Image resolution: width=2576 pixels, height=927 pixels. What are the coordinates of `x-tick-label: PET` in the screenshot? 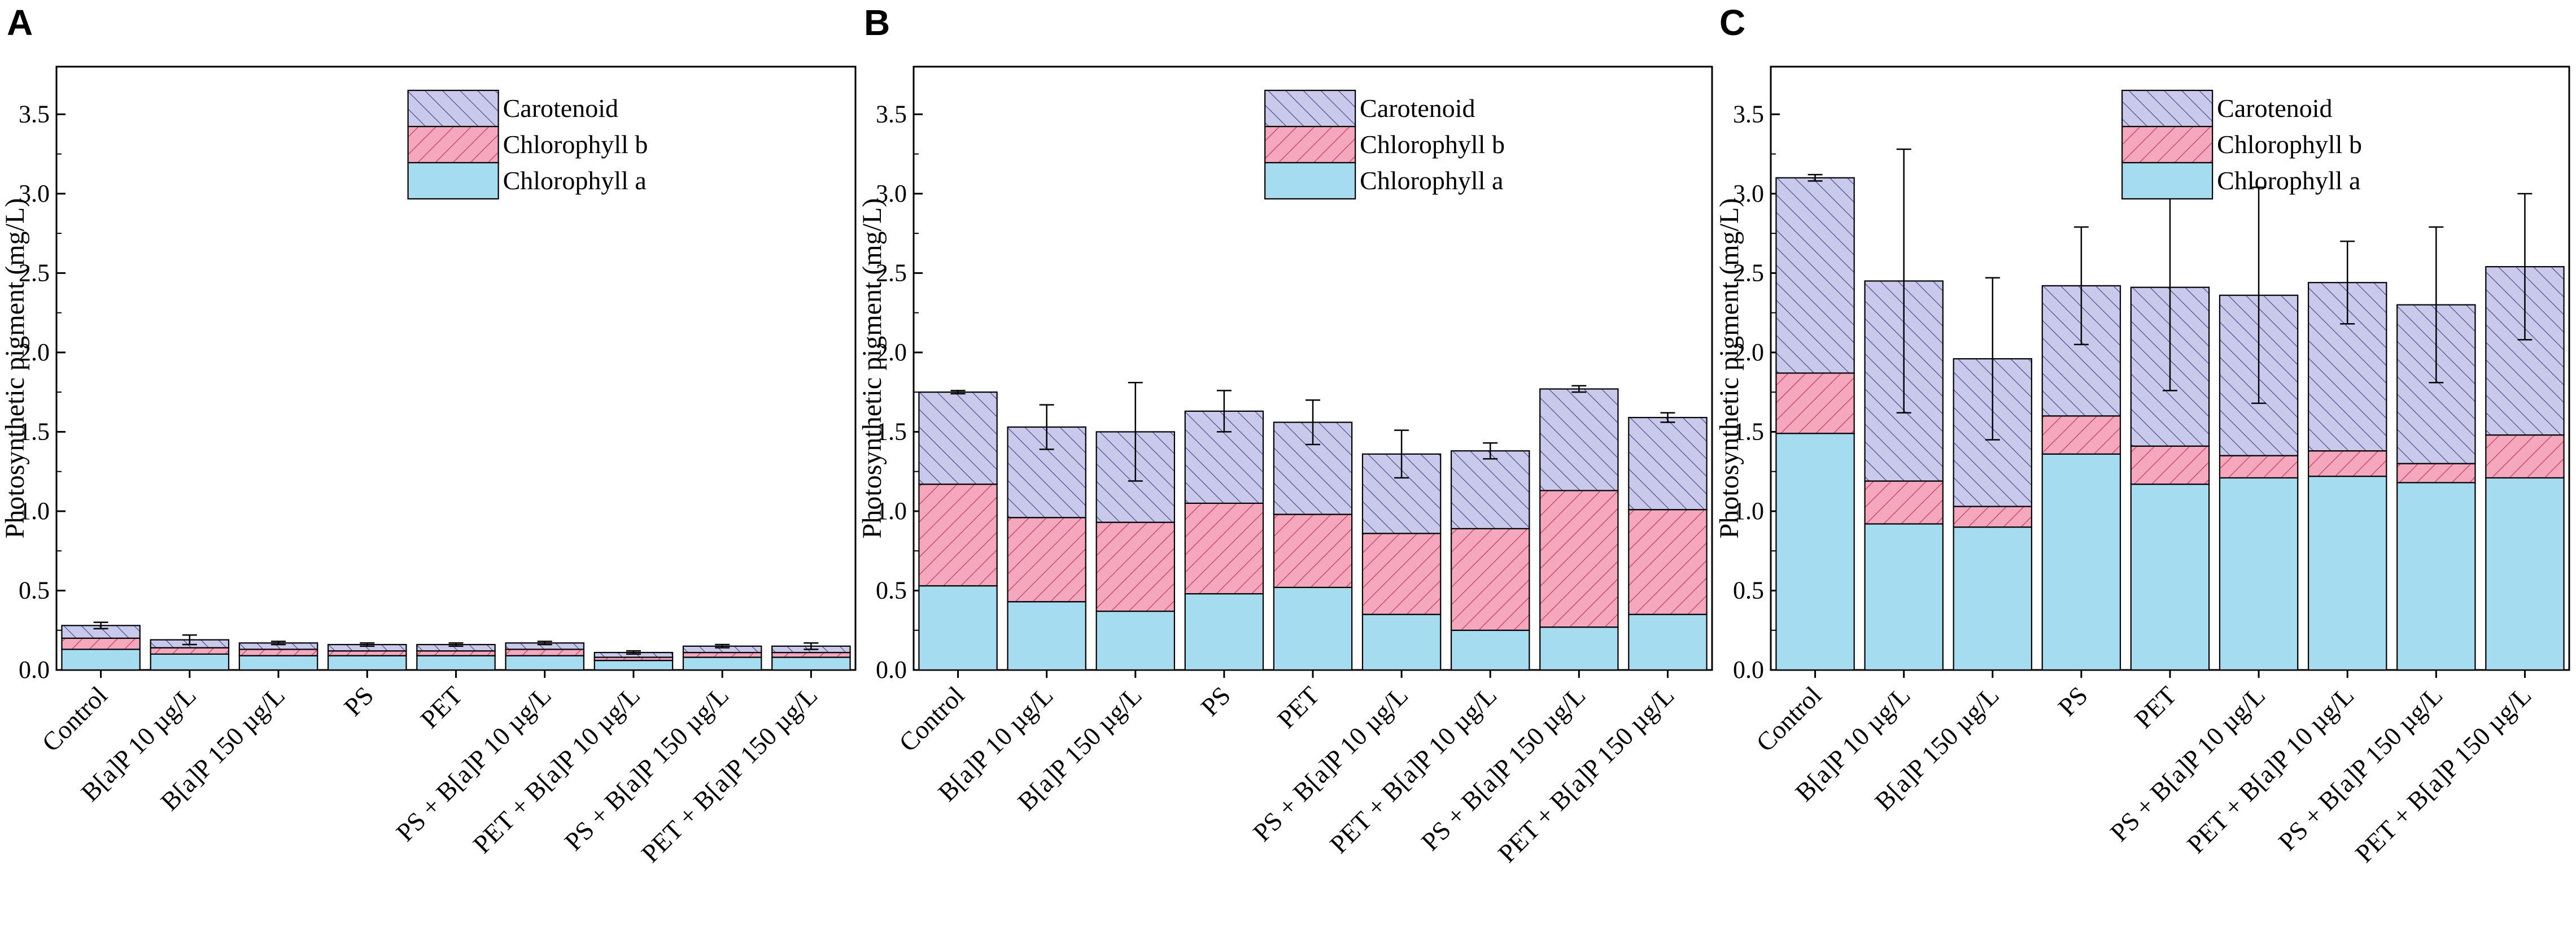 It's located at (1299, 707).